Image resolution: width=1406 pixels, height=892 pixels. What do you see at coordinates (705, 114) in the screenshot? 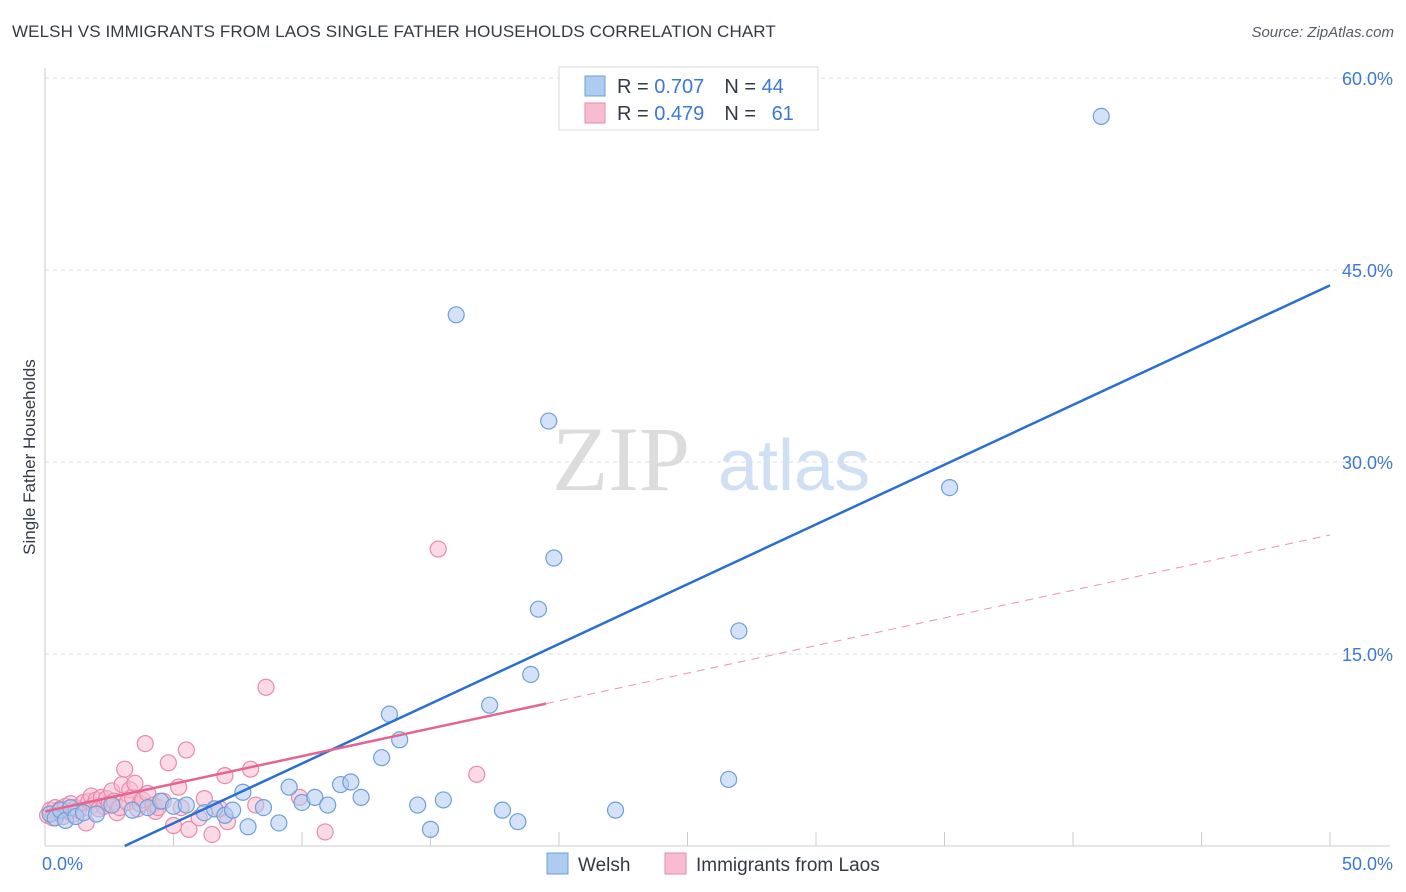
I see `legend-laos-stats: R = 0.479 N = 61` at bounding box center [705, 114].